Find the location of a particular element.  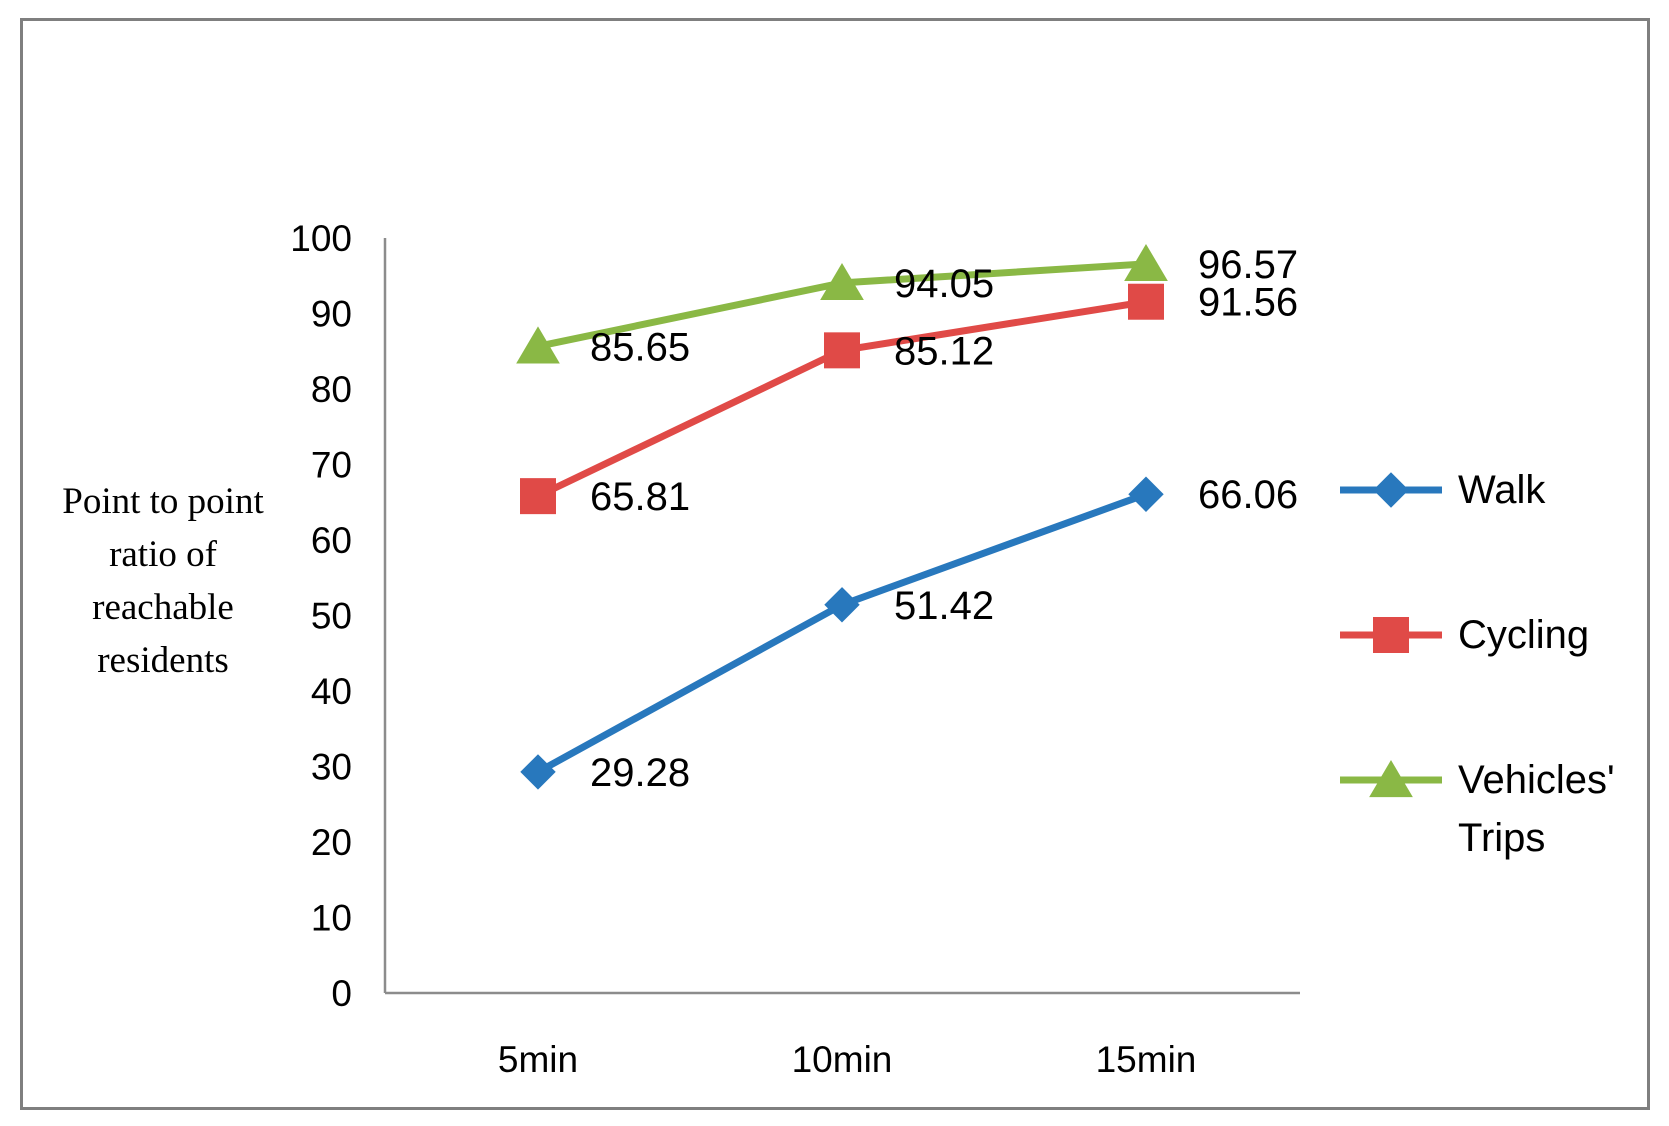

legend-marker-vehicles-trips is located at coordinates (1391, 779).